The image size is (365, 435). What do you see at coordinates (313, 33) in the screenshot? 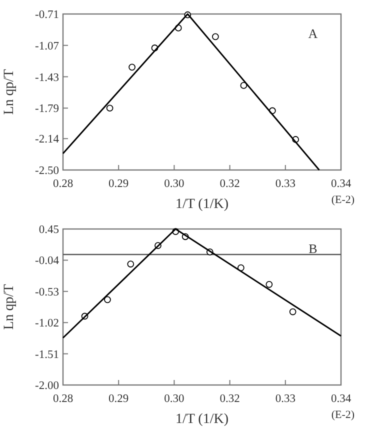
I see `annotation: A` at bounding box center [313, 33].